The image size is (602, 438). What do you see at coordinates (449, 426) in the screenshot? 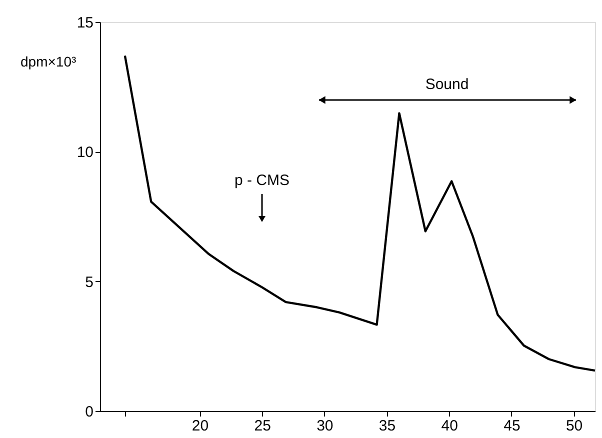
I see `x-tick-label: 40` at bounding box center [449, 426].